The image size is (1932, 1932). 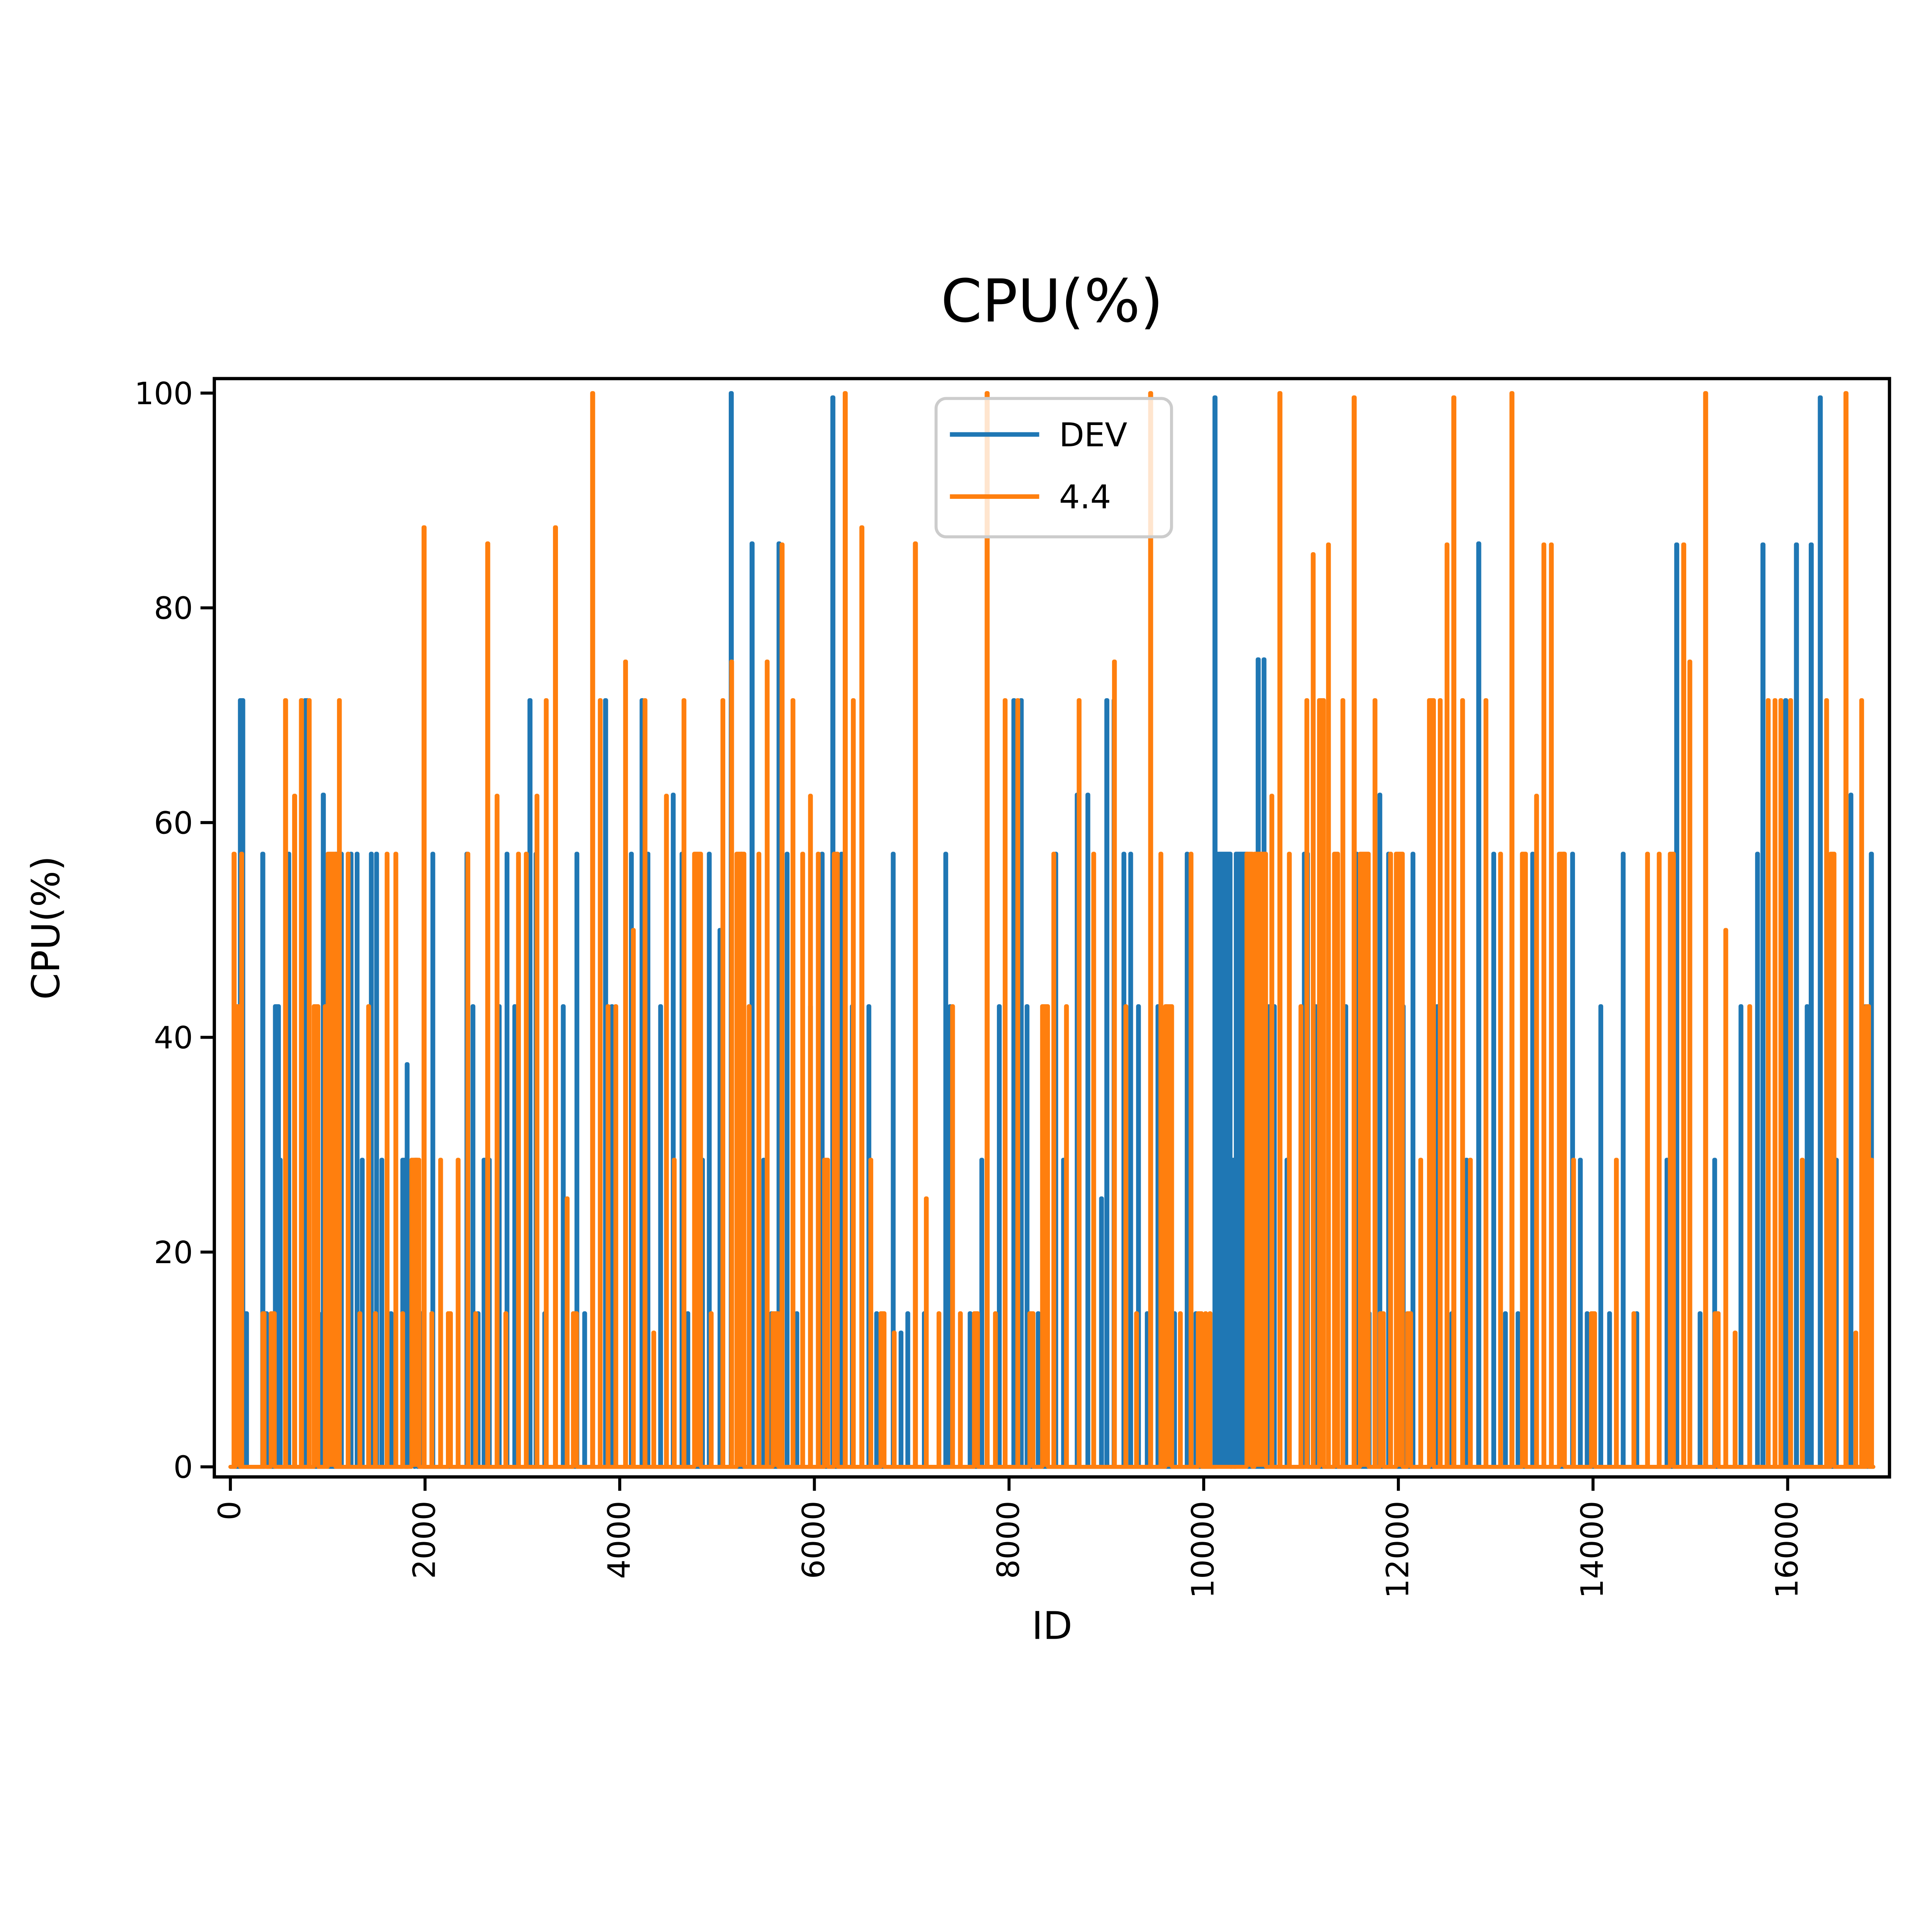 What do you see at coordinates (994, 466) in the screenshot?
I see `legend-samples` at bounding box center [994, 466].